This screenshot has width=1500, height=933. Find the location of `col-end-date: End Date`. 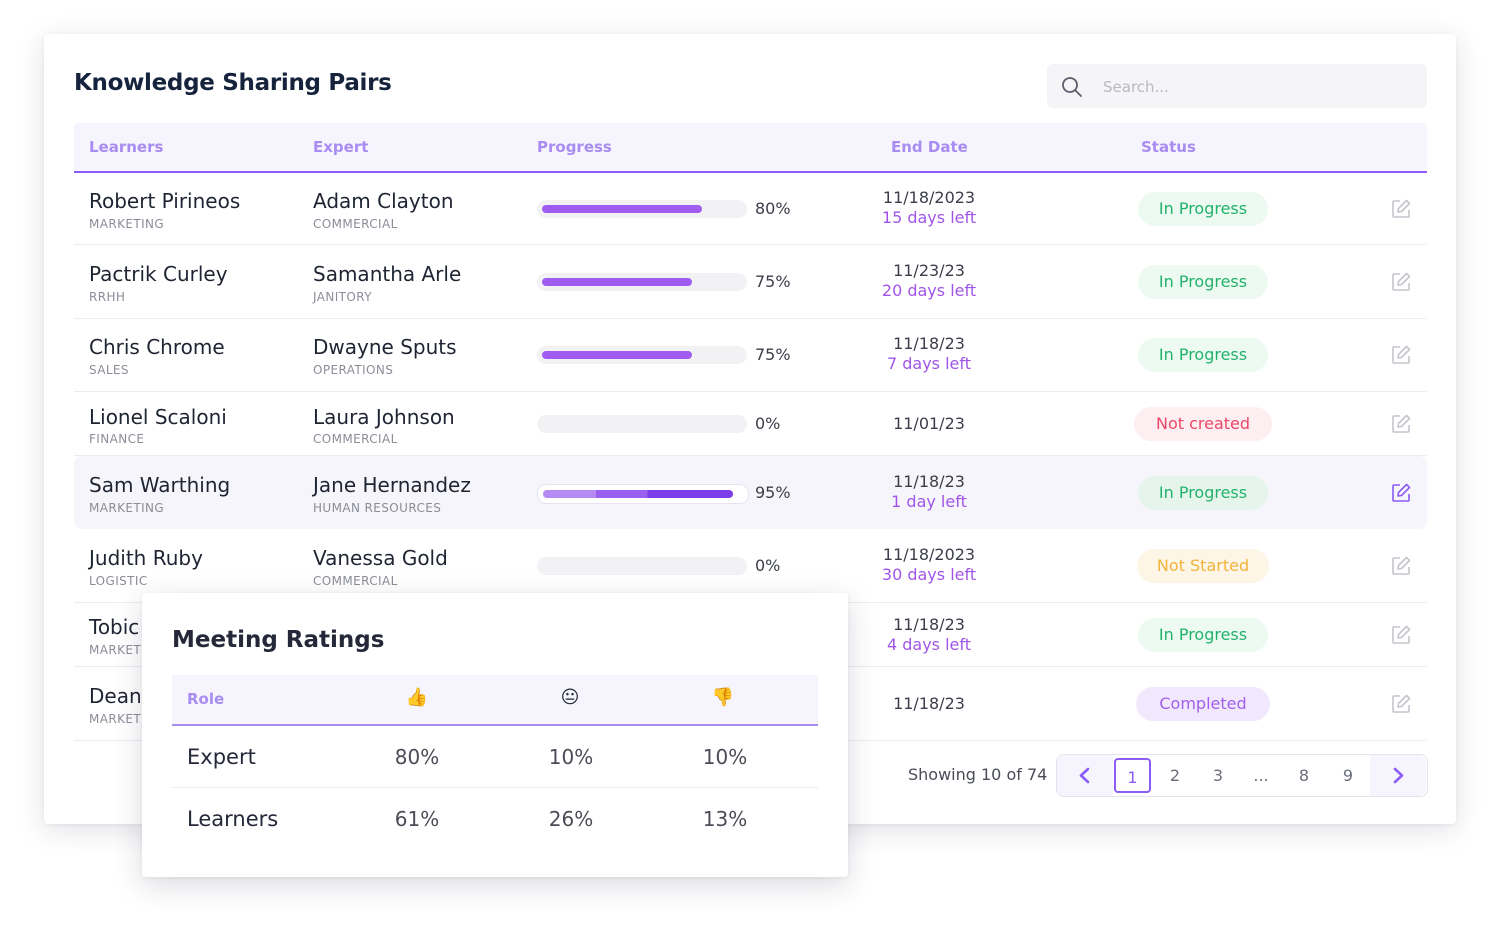

col-end-date: End Date is located at coordinates (929, 147).